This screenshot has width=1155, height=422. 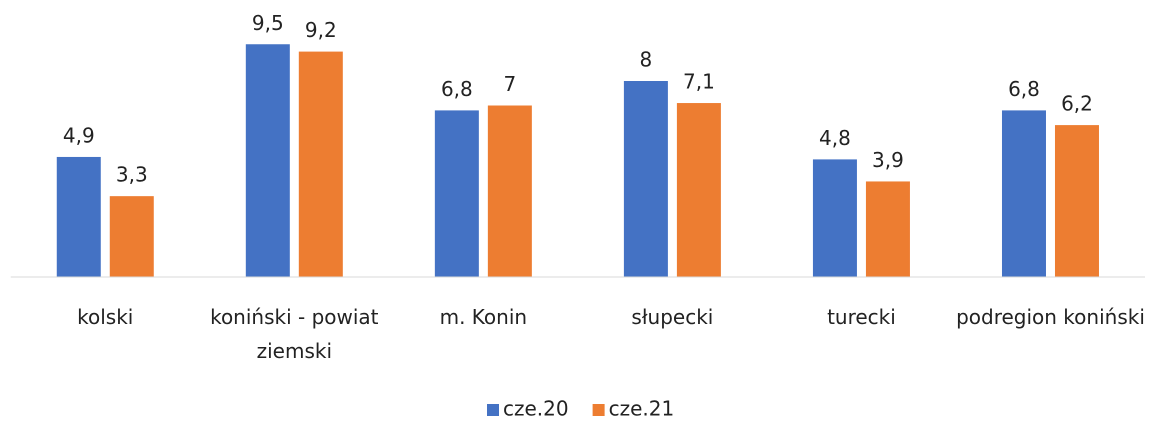 I want to click on x-tick-label: słupecki, so click(x=672, y=317).